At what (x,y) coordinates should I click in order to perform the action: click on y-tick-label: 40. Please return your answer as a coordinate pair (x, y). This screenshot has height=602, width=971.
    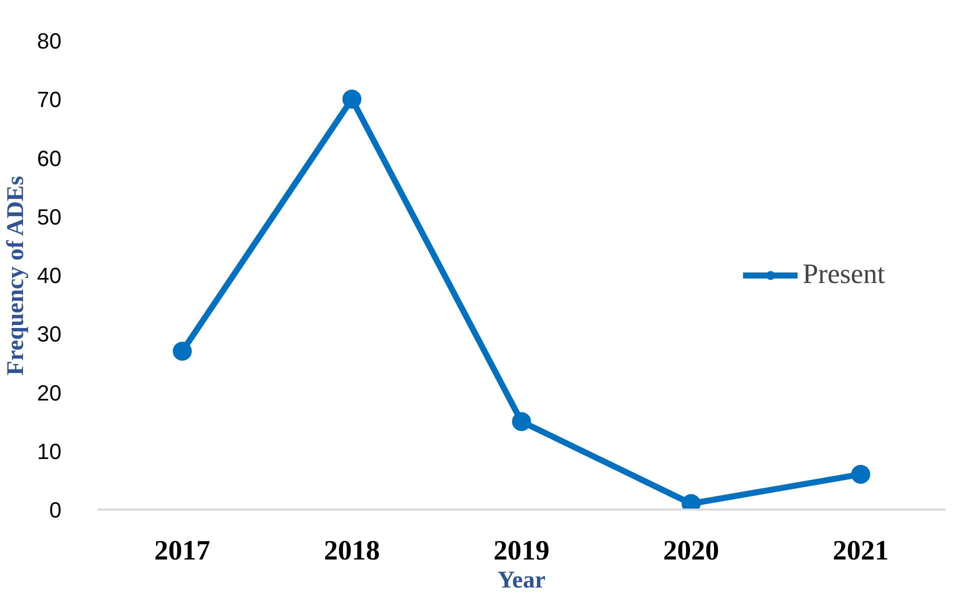
    Looking at the image, I should click on (49, 275).